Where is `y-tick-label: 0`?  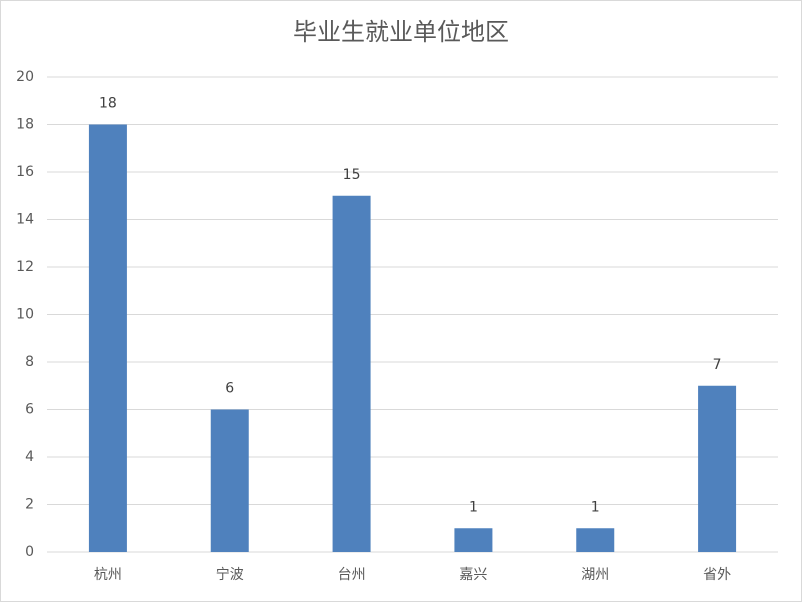 y-tick-label: 0 is located at coordinates (29, 552).